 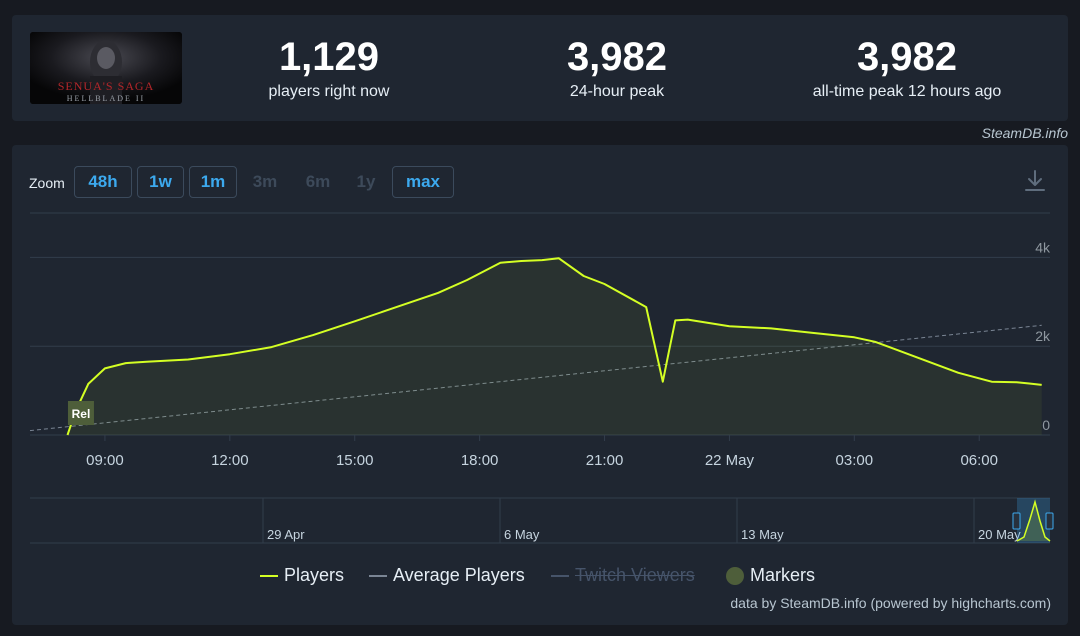 What do you see at coordinates (1024, 133) in the screenshot?
I see `steamdb-credit: SteamDB.info` at bounding box center [1024, 133].